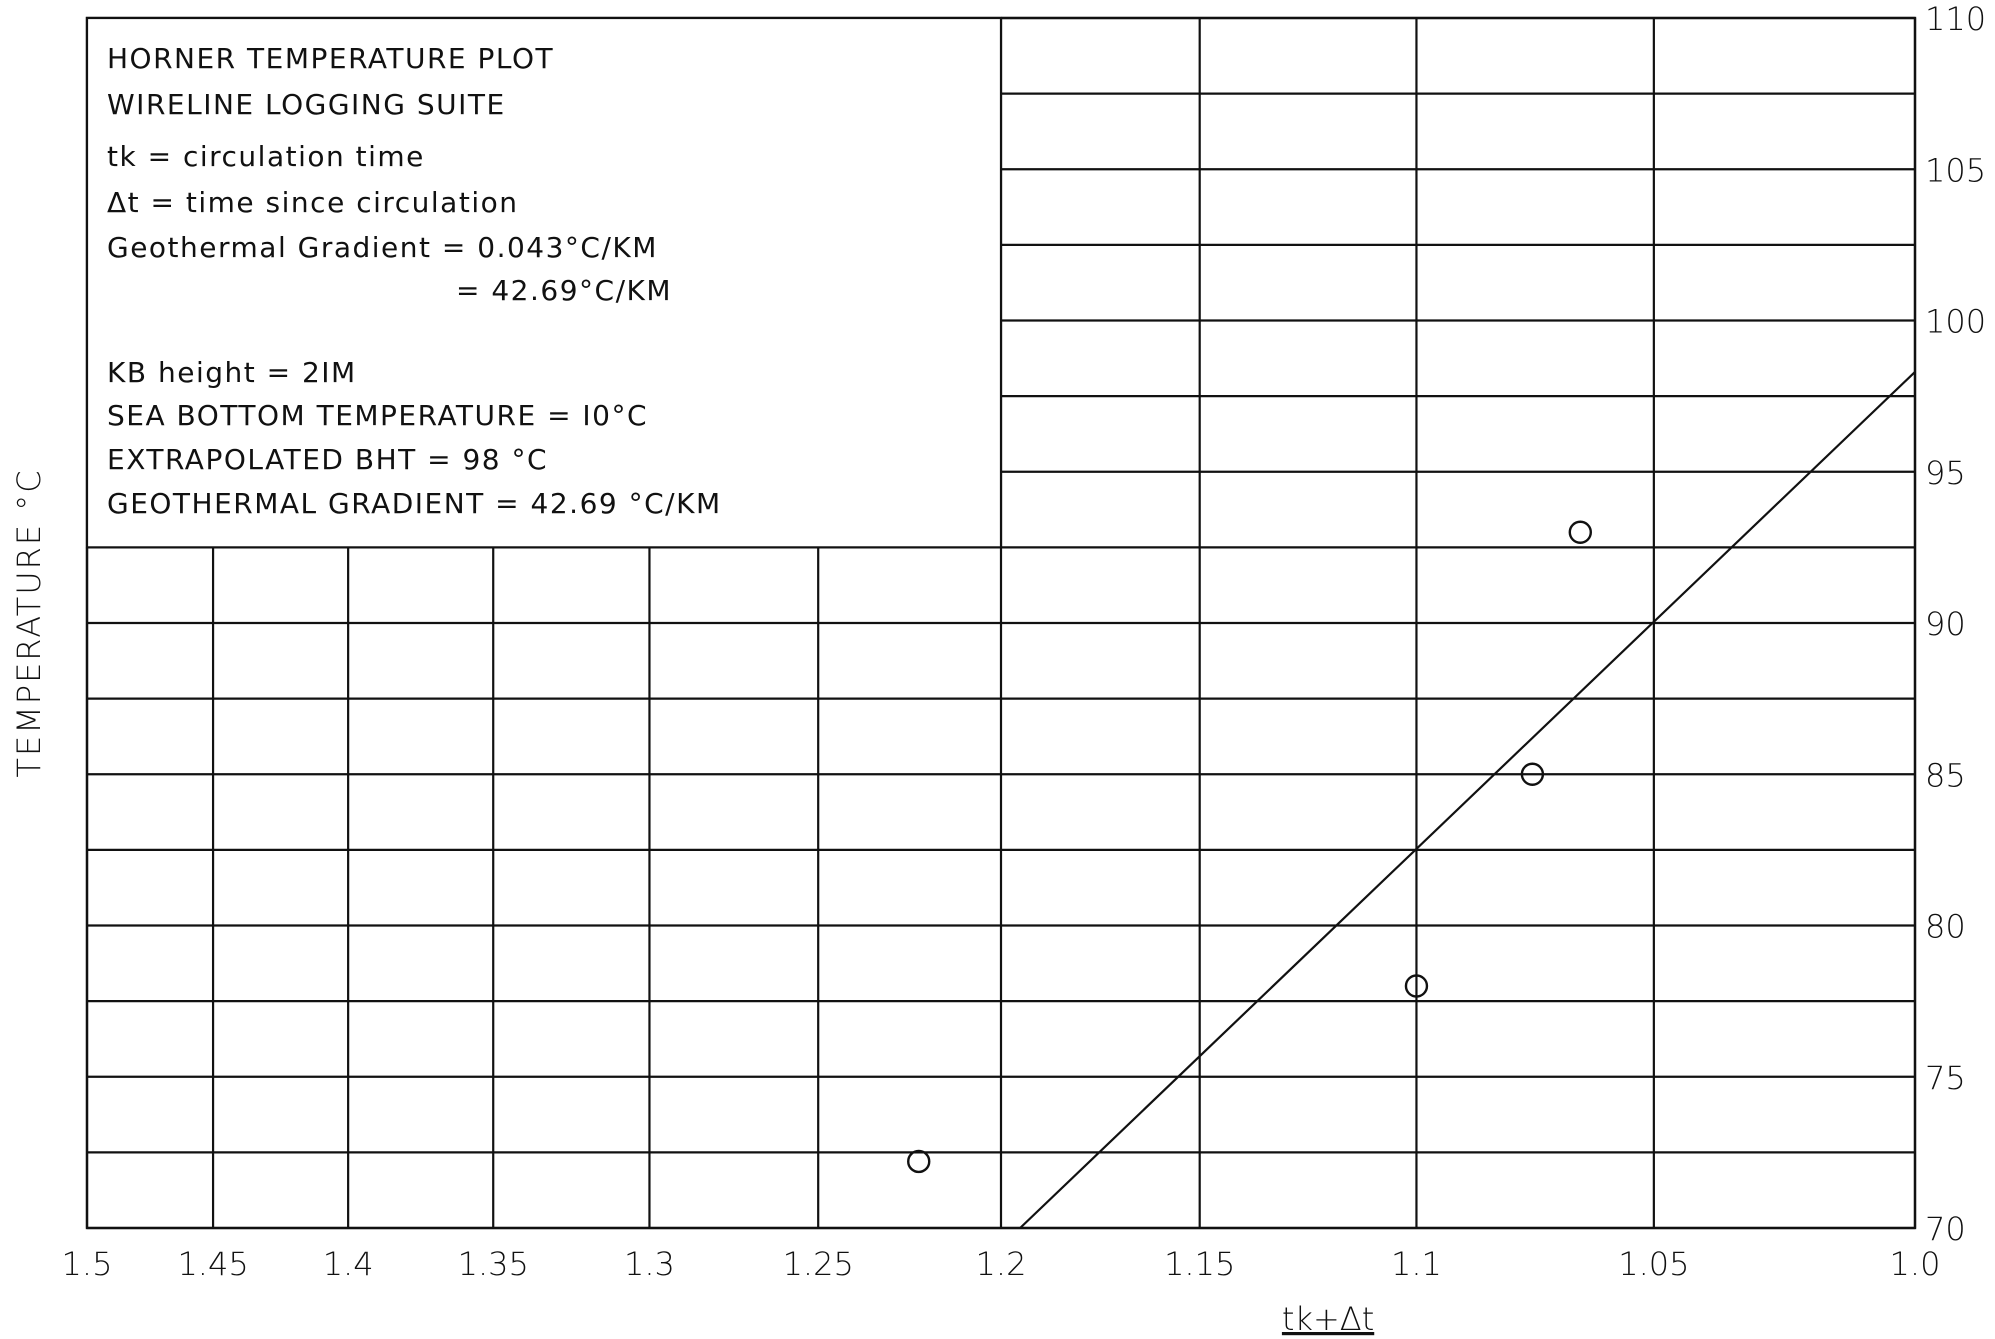  Describe the element at coordinates (1945, 473) in the screenshot. I see `y-tick-label: 95` at that location.